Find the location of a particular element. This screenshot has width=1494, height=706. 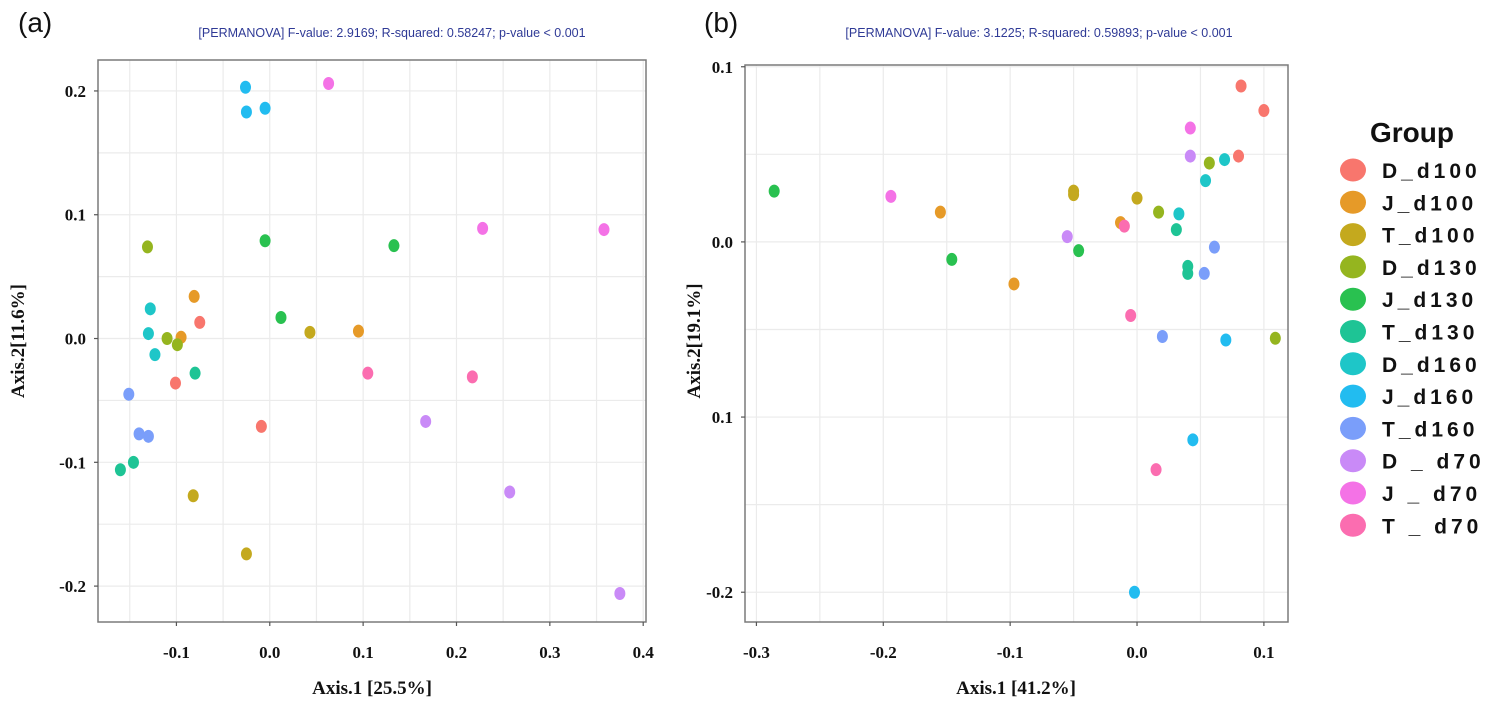

legend-item-d-d100: D_d100 is located at coordinates (1410, 170).